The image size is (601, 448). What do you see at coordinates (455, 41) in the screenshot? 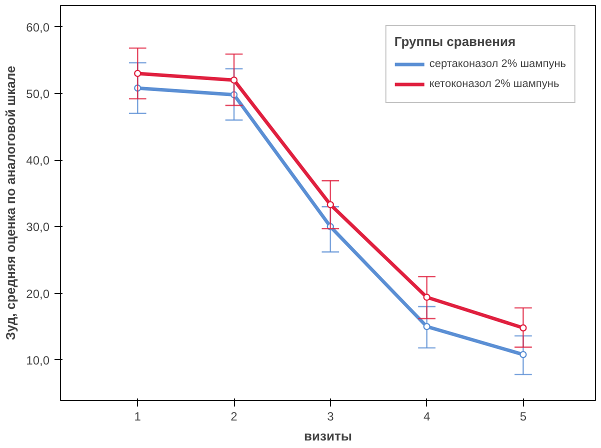
I see `legend-title: Группы сравнения` at bounding box center [455, 41].